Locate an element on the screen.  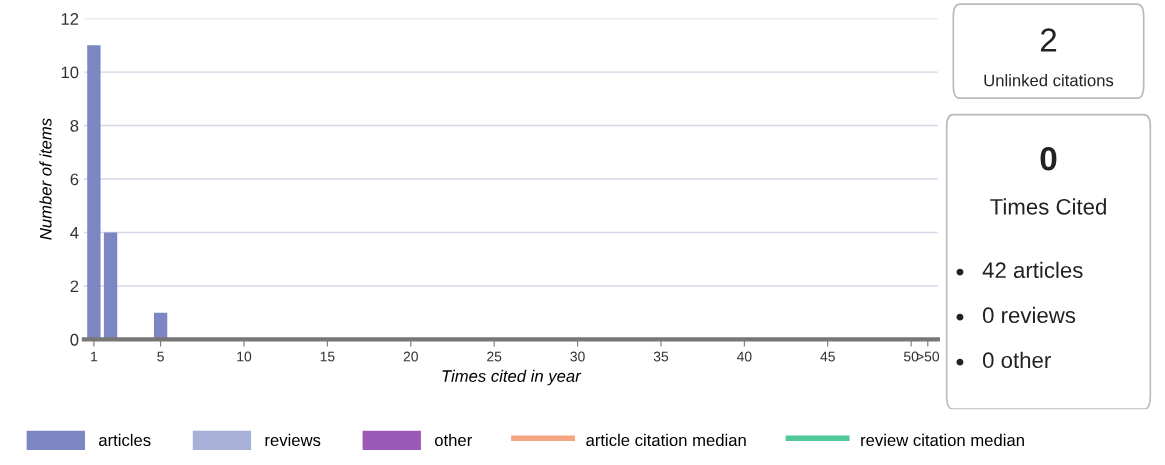
y-tick-label: 6 is located at coordinates (74, 179).